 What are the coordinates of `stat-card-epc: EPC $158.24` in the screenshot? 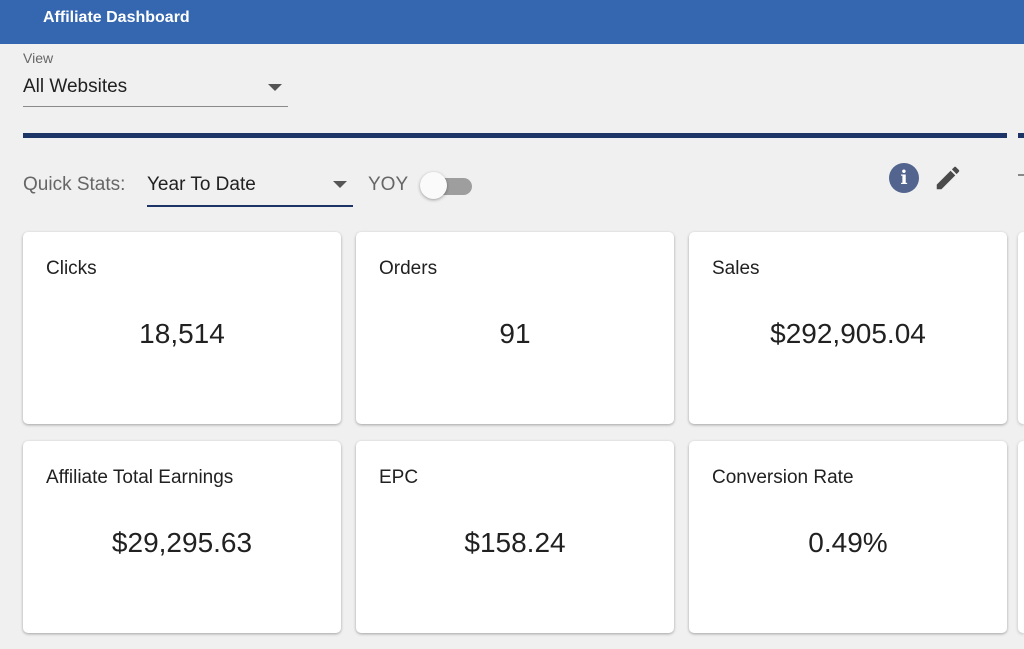 It's located at (515, 537).